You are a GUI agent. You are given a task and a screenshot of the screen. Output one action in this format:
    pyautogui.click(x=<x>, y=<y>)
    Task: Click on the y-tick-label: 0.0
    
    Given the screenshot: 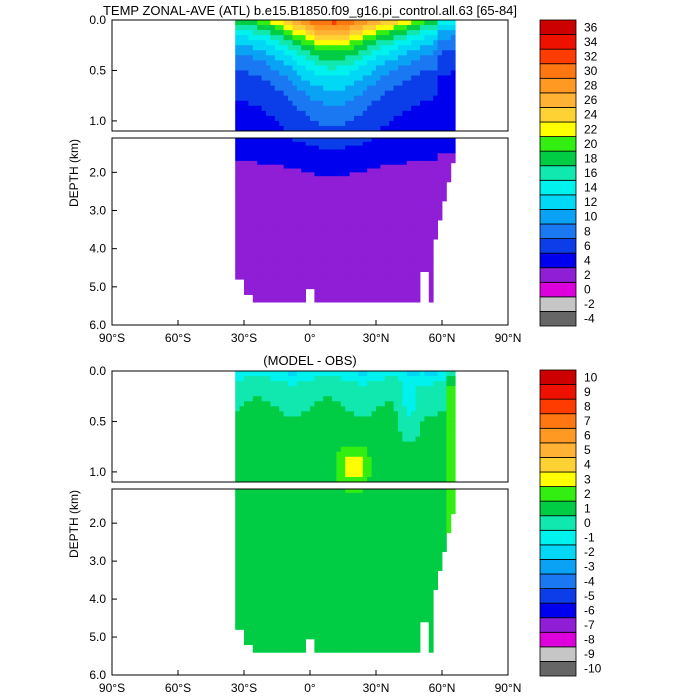 What is the action you would take?
    pyautogui.click(x=97, y=20)
    